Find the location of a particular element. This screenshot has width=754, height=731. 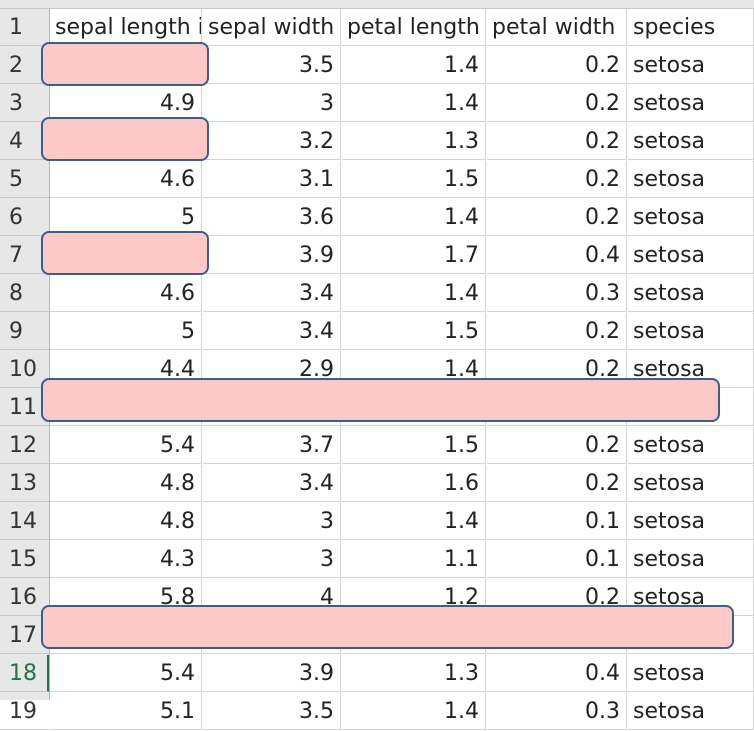

row-number: 17 is located at coordinates (24, 635).